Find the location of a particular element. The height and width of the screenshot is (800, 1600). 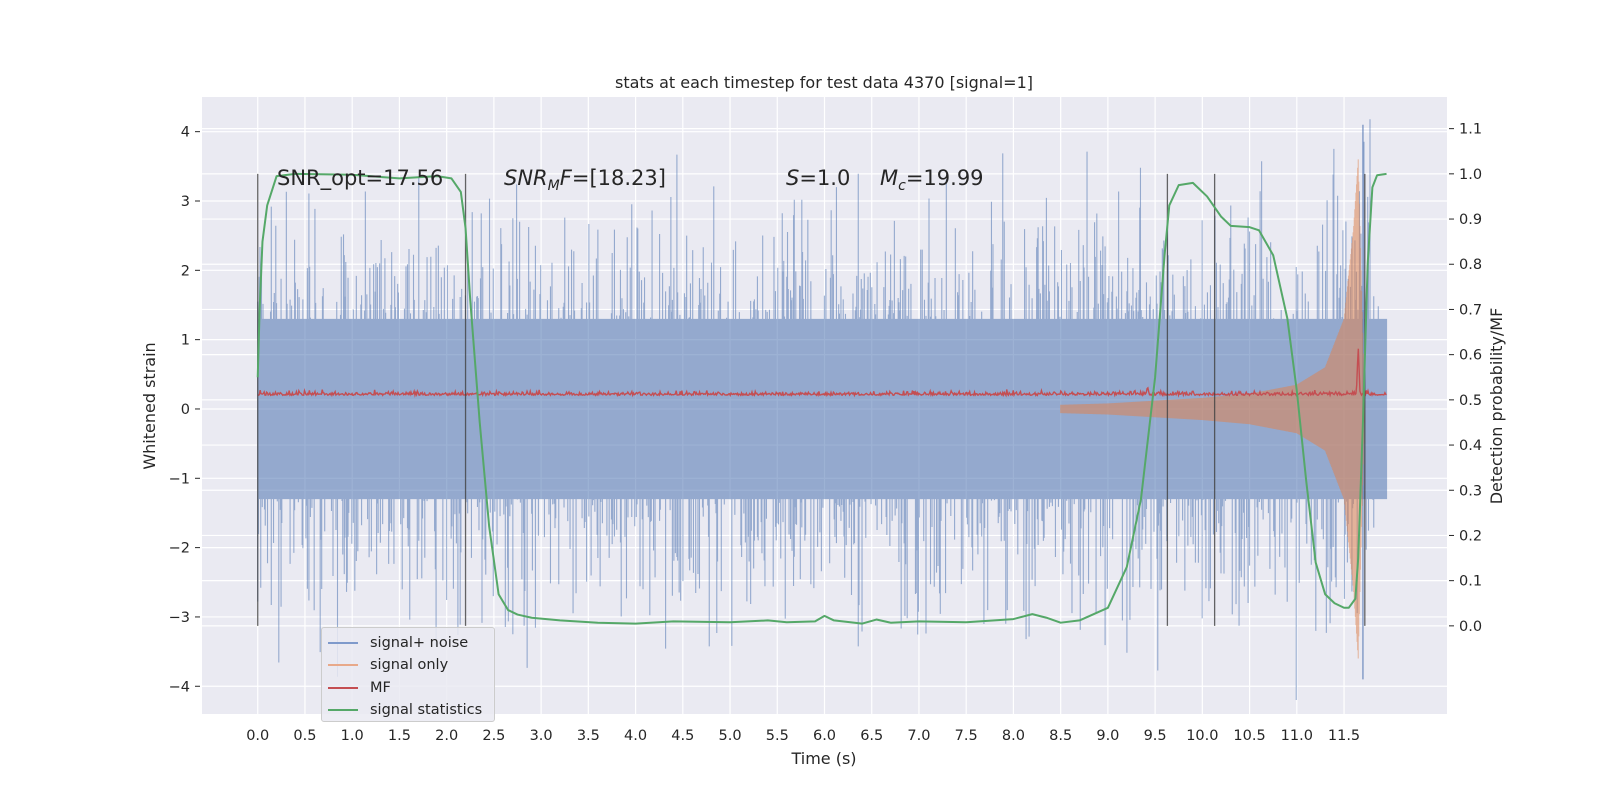

x-tick-label: 3.5 is located at coordinates (588, 736).